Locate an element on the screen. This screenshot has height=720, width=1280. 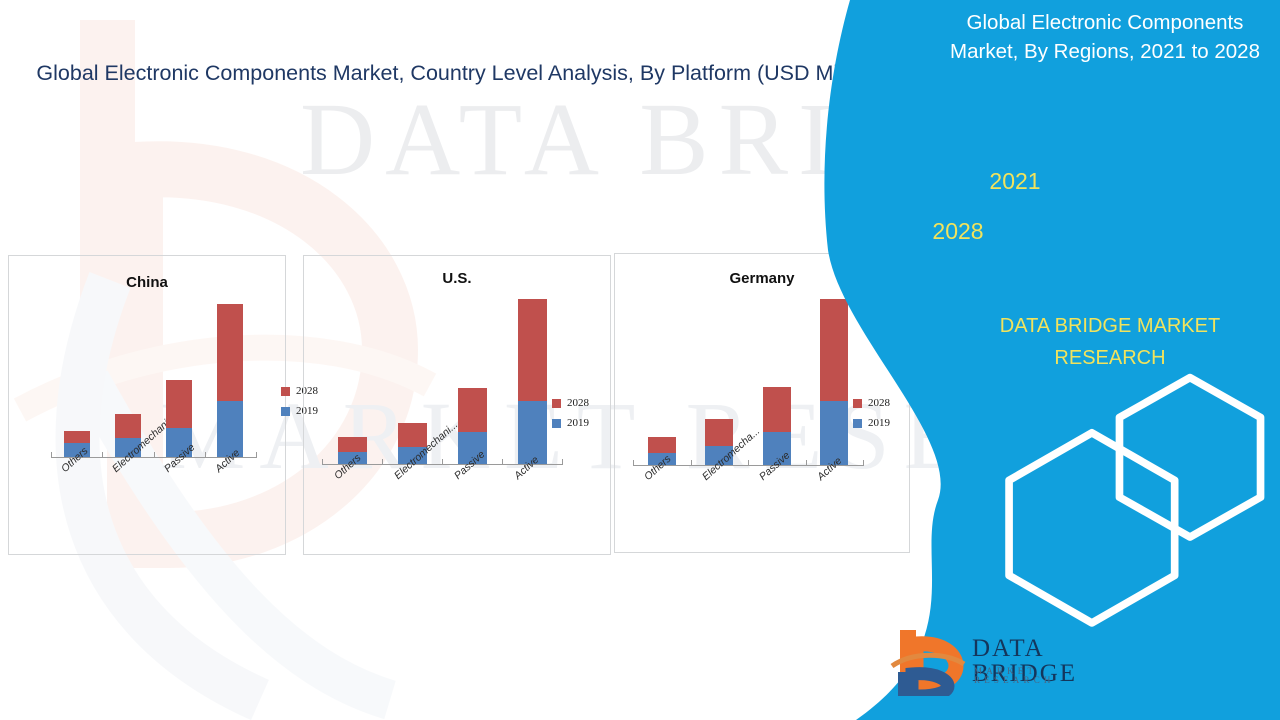
chart-title: China is located at coordinates (147, 282).